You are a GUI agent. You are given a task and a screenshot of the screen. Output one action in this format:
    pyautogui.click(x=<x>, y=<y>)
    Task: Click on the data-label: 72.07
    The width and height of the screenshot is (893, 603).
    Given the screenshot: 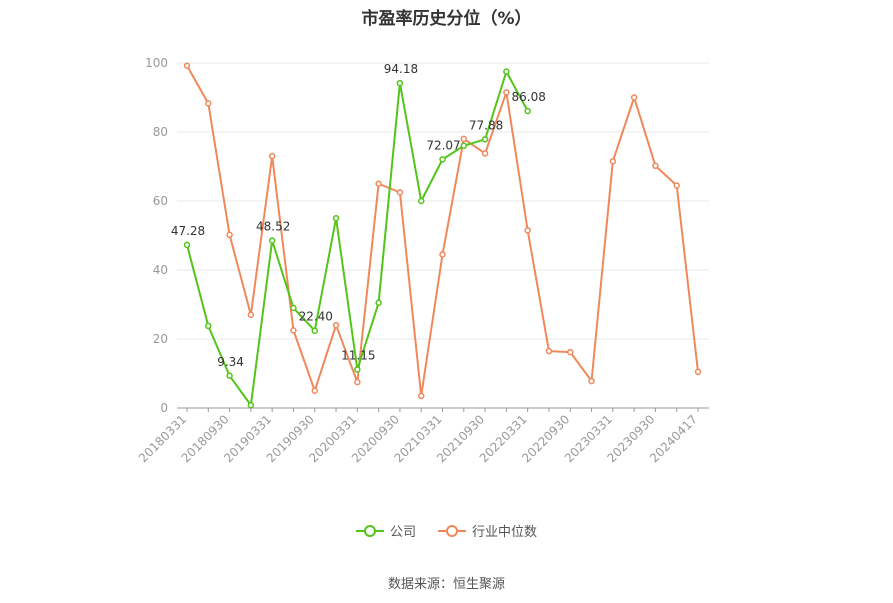 What is the action you would take?
    pyautogui.click(x=443, y=145)
    